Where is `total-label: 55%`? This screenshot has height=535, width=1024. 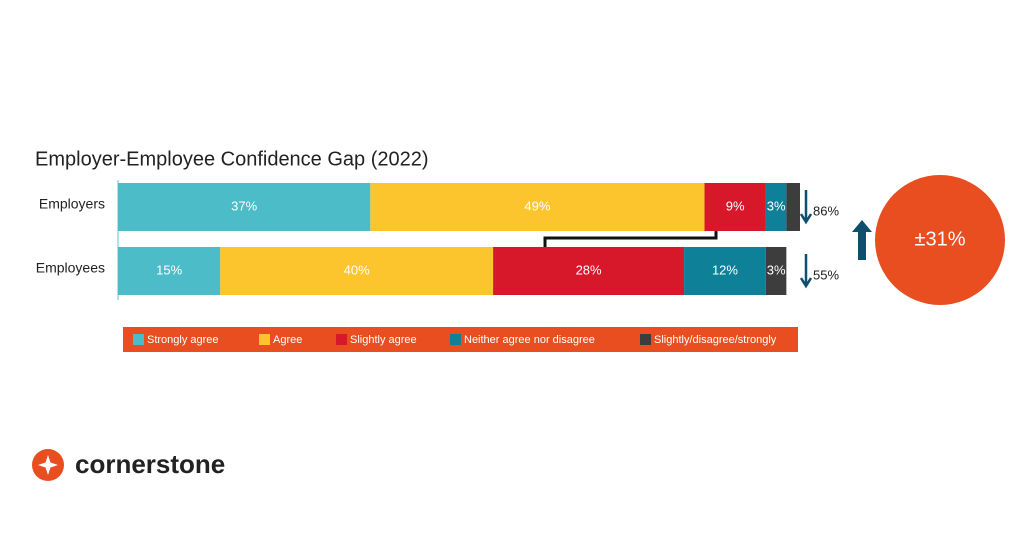 total-label: 55% is located at coordinates (826, 274).